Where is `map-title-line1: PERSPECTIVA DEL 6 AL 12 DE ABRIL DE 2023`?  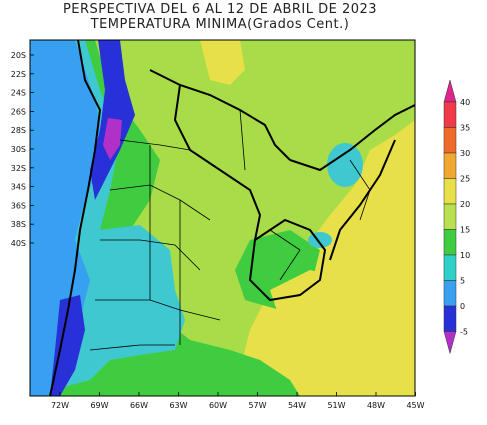
map-title-line1: PERSPECTIVA DEL 6 AL 12 DE ABRIL DE 2023 is located at coordinates (220, 9).